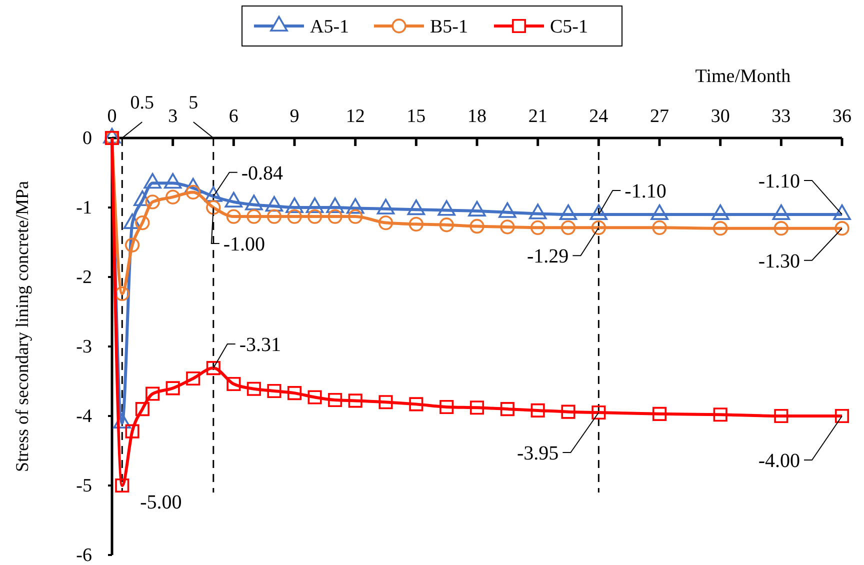  I want to click on annotation: -5.00, so click(161, 503).